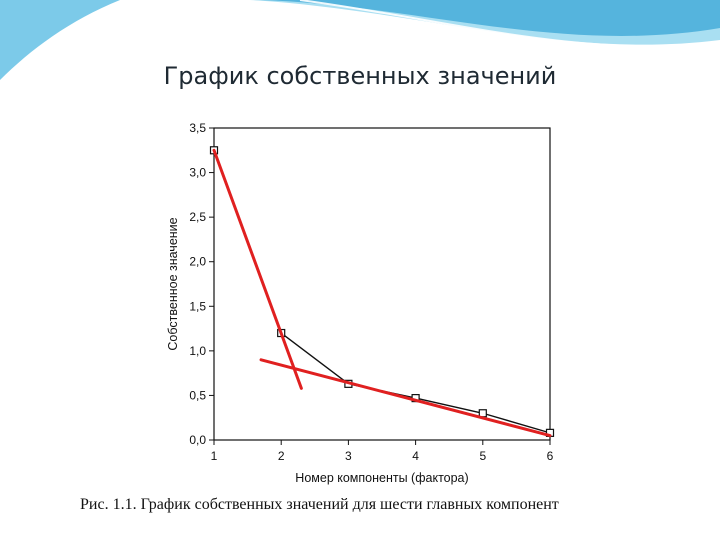 This screenshot has height=540, width=720. What do you see at coordinates (360, 40) in the screenshot?
I see `header-wave-decoration` at bounding box center [360, 40].